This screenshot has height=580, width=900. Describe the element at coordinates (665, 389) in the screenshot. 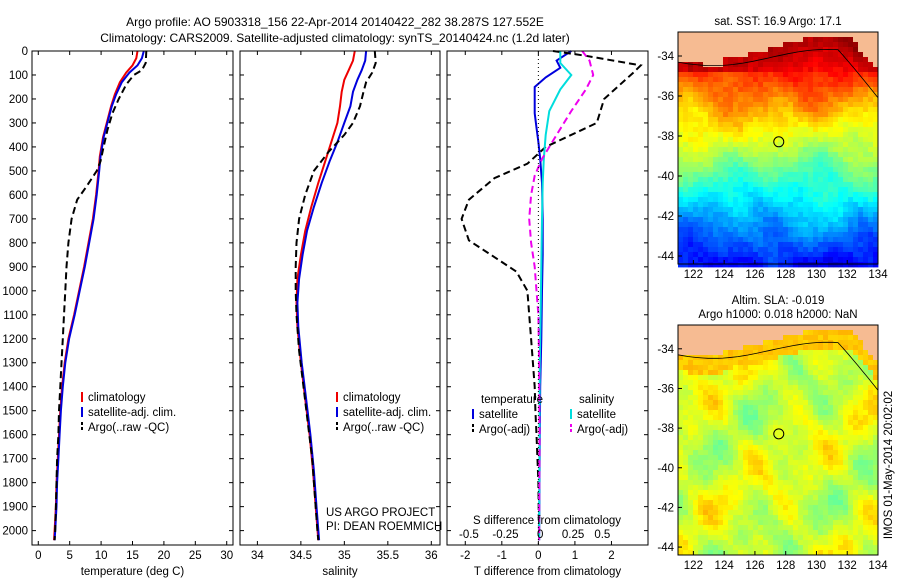

I see `y-tick-label: -36` at that location.